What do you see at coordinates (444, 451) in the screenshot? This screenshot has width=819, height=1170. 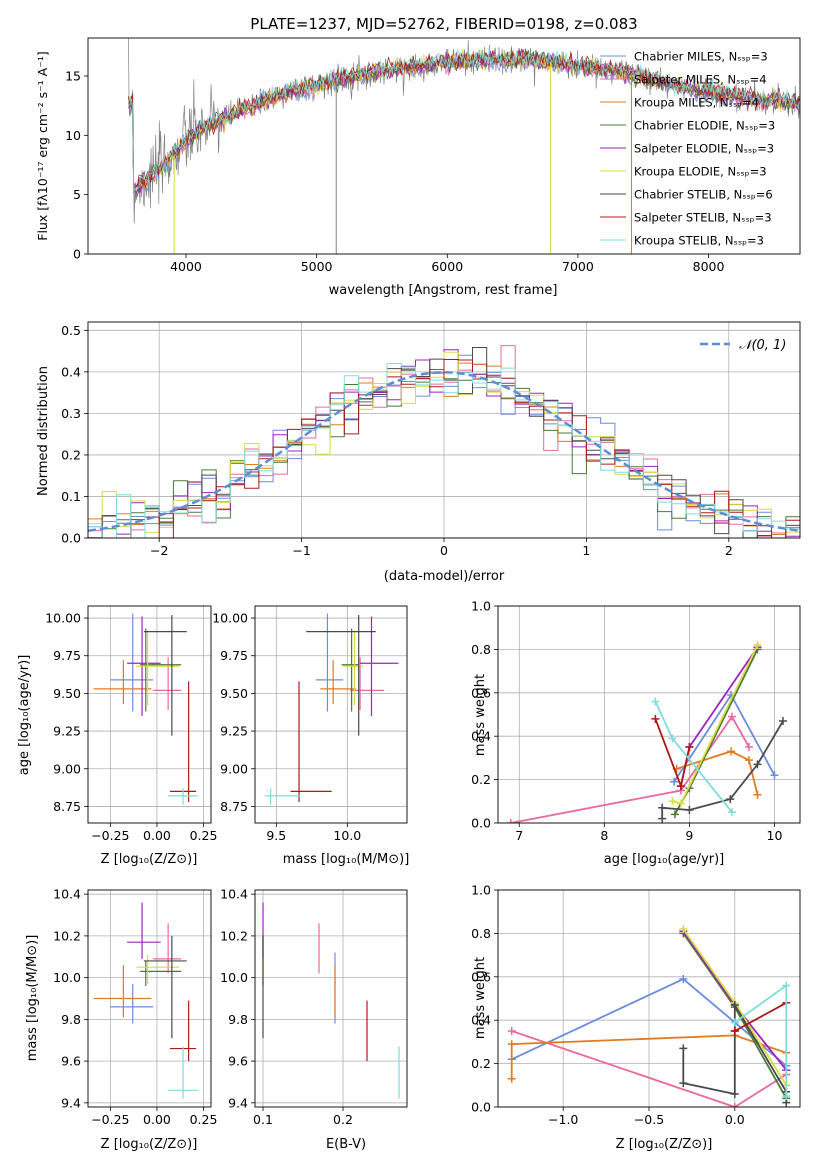 I see `gaussian-curve` at bounding box center [444, 451].